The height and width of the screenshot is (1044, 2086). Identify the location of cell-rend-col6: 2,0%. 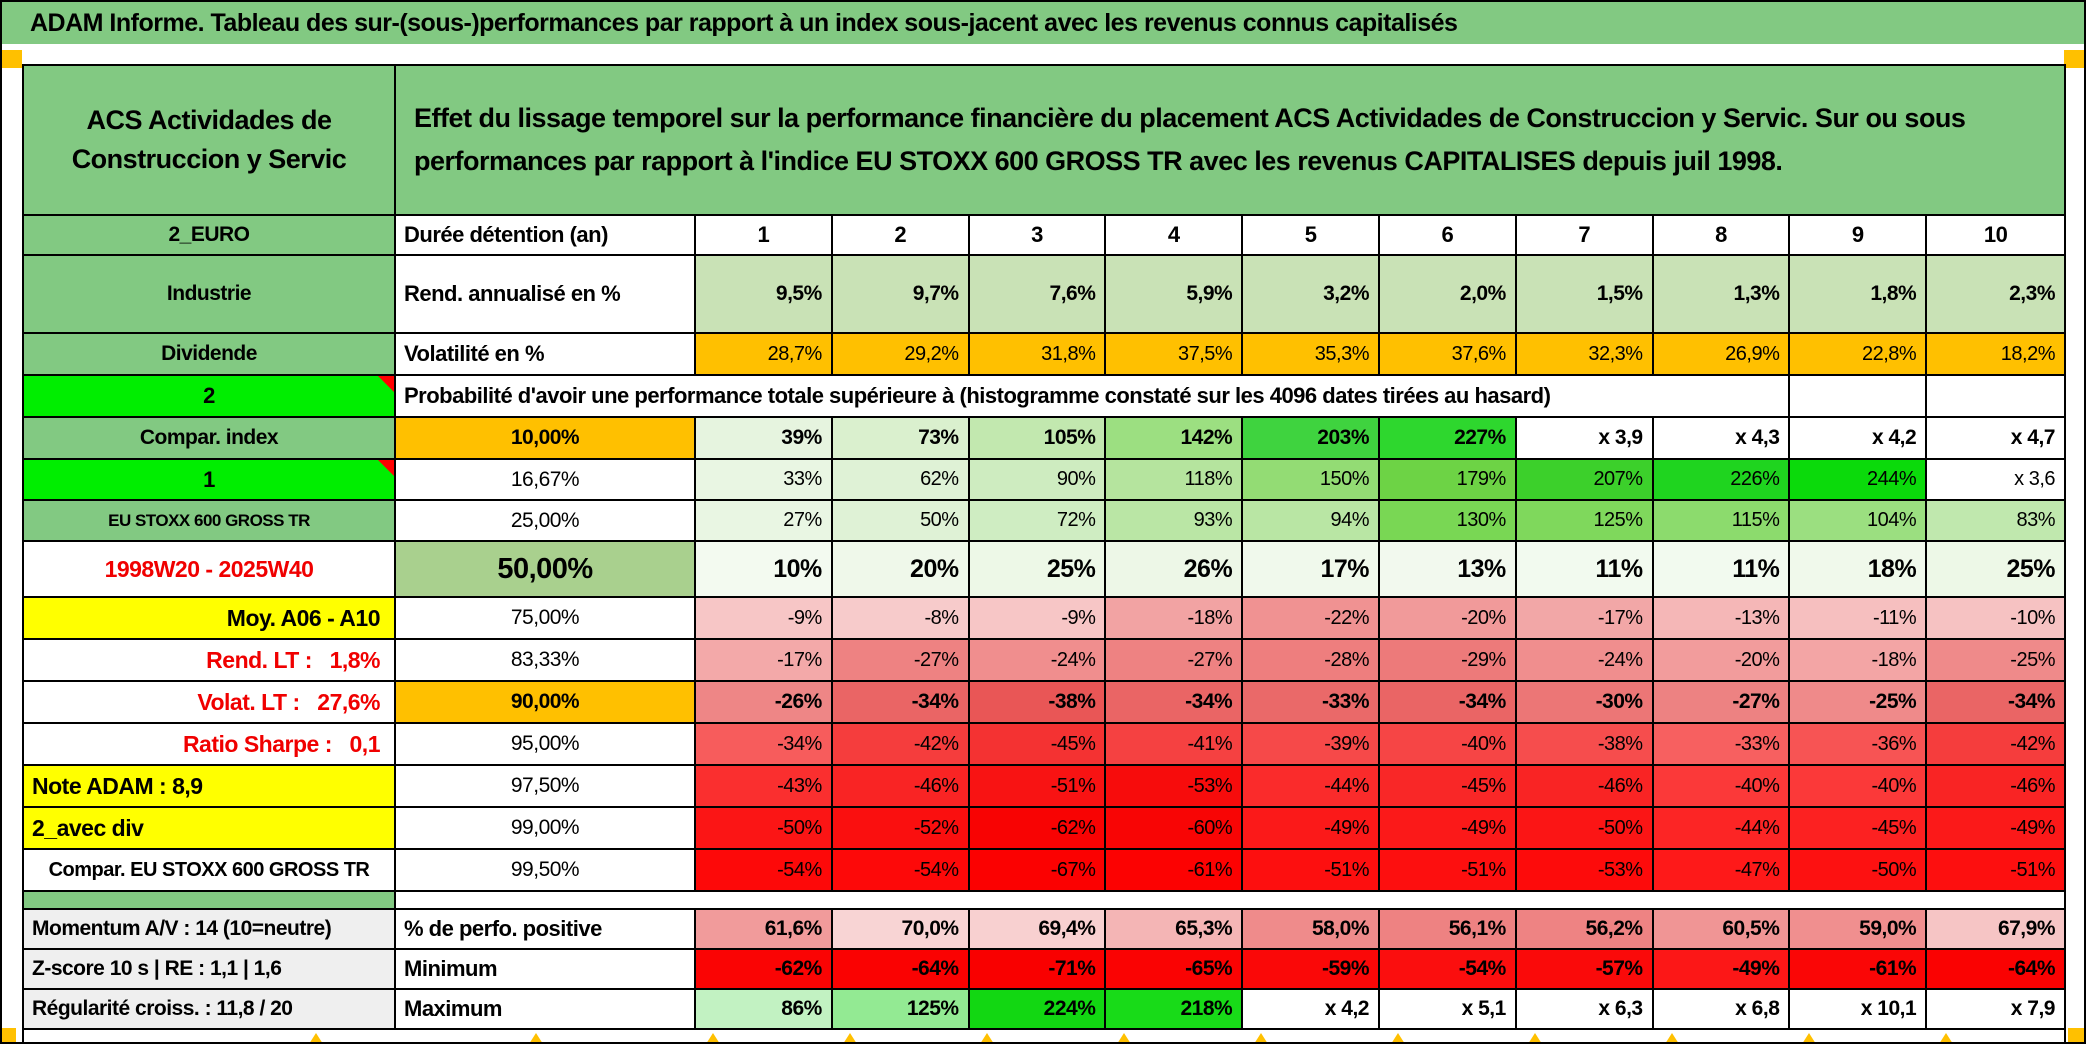
(1448, 295).